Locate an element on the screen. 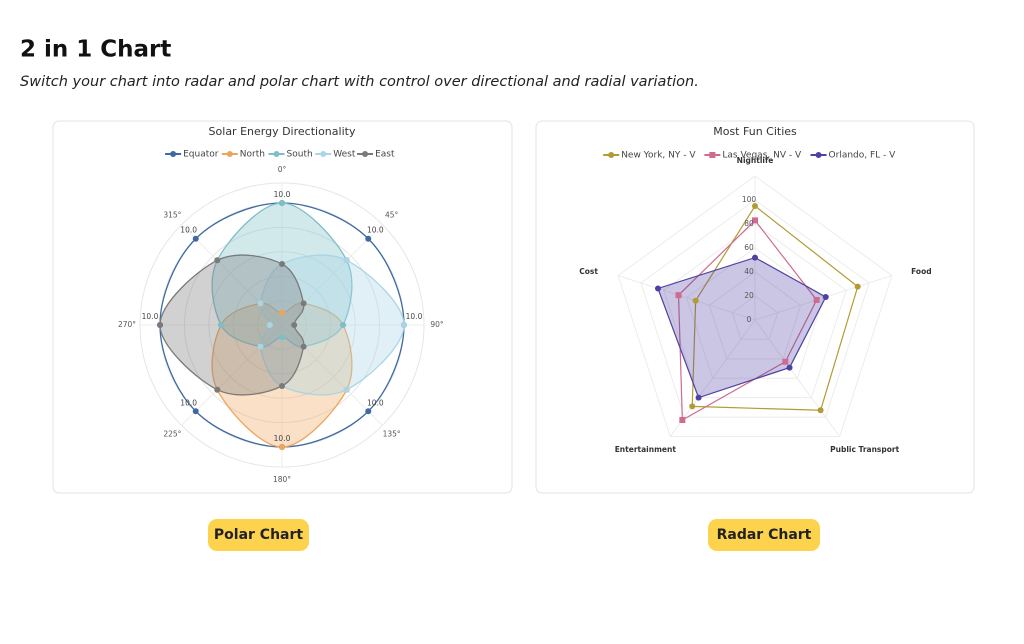  y-tick-label: 80 is located at coordinates (749, 223).